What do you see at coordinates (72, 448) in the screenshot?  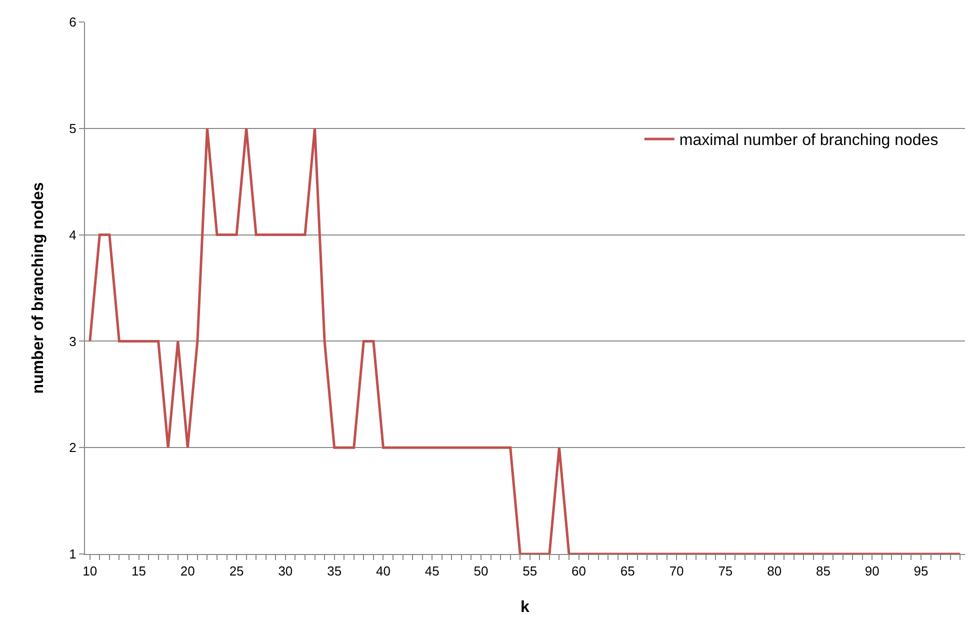 I see `y-tick-label: 2` at bounding box center [72, 448].